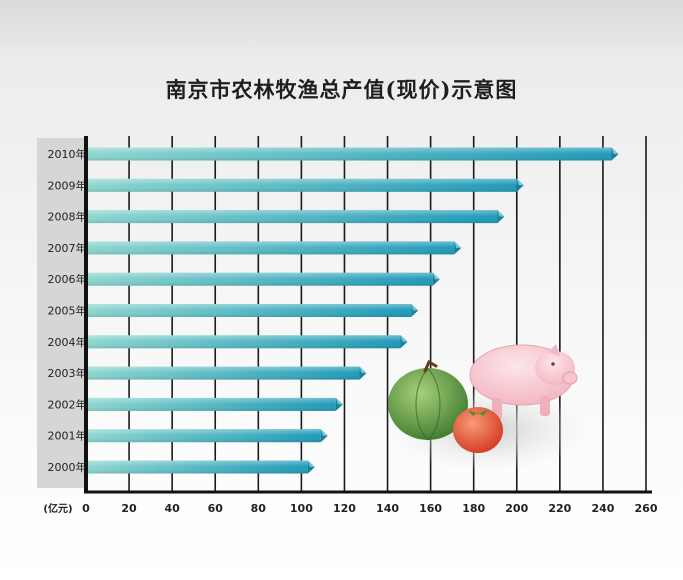 This screenshot has width=683, height=580. What do you see at coordinates (172, 508) in the screenshot?
I see `x-tick-label: 40` at bounding box center [172, 508].